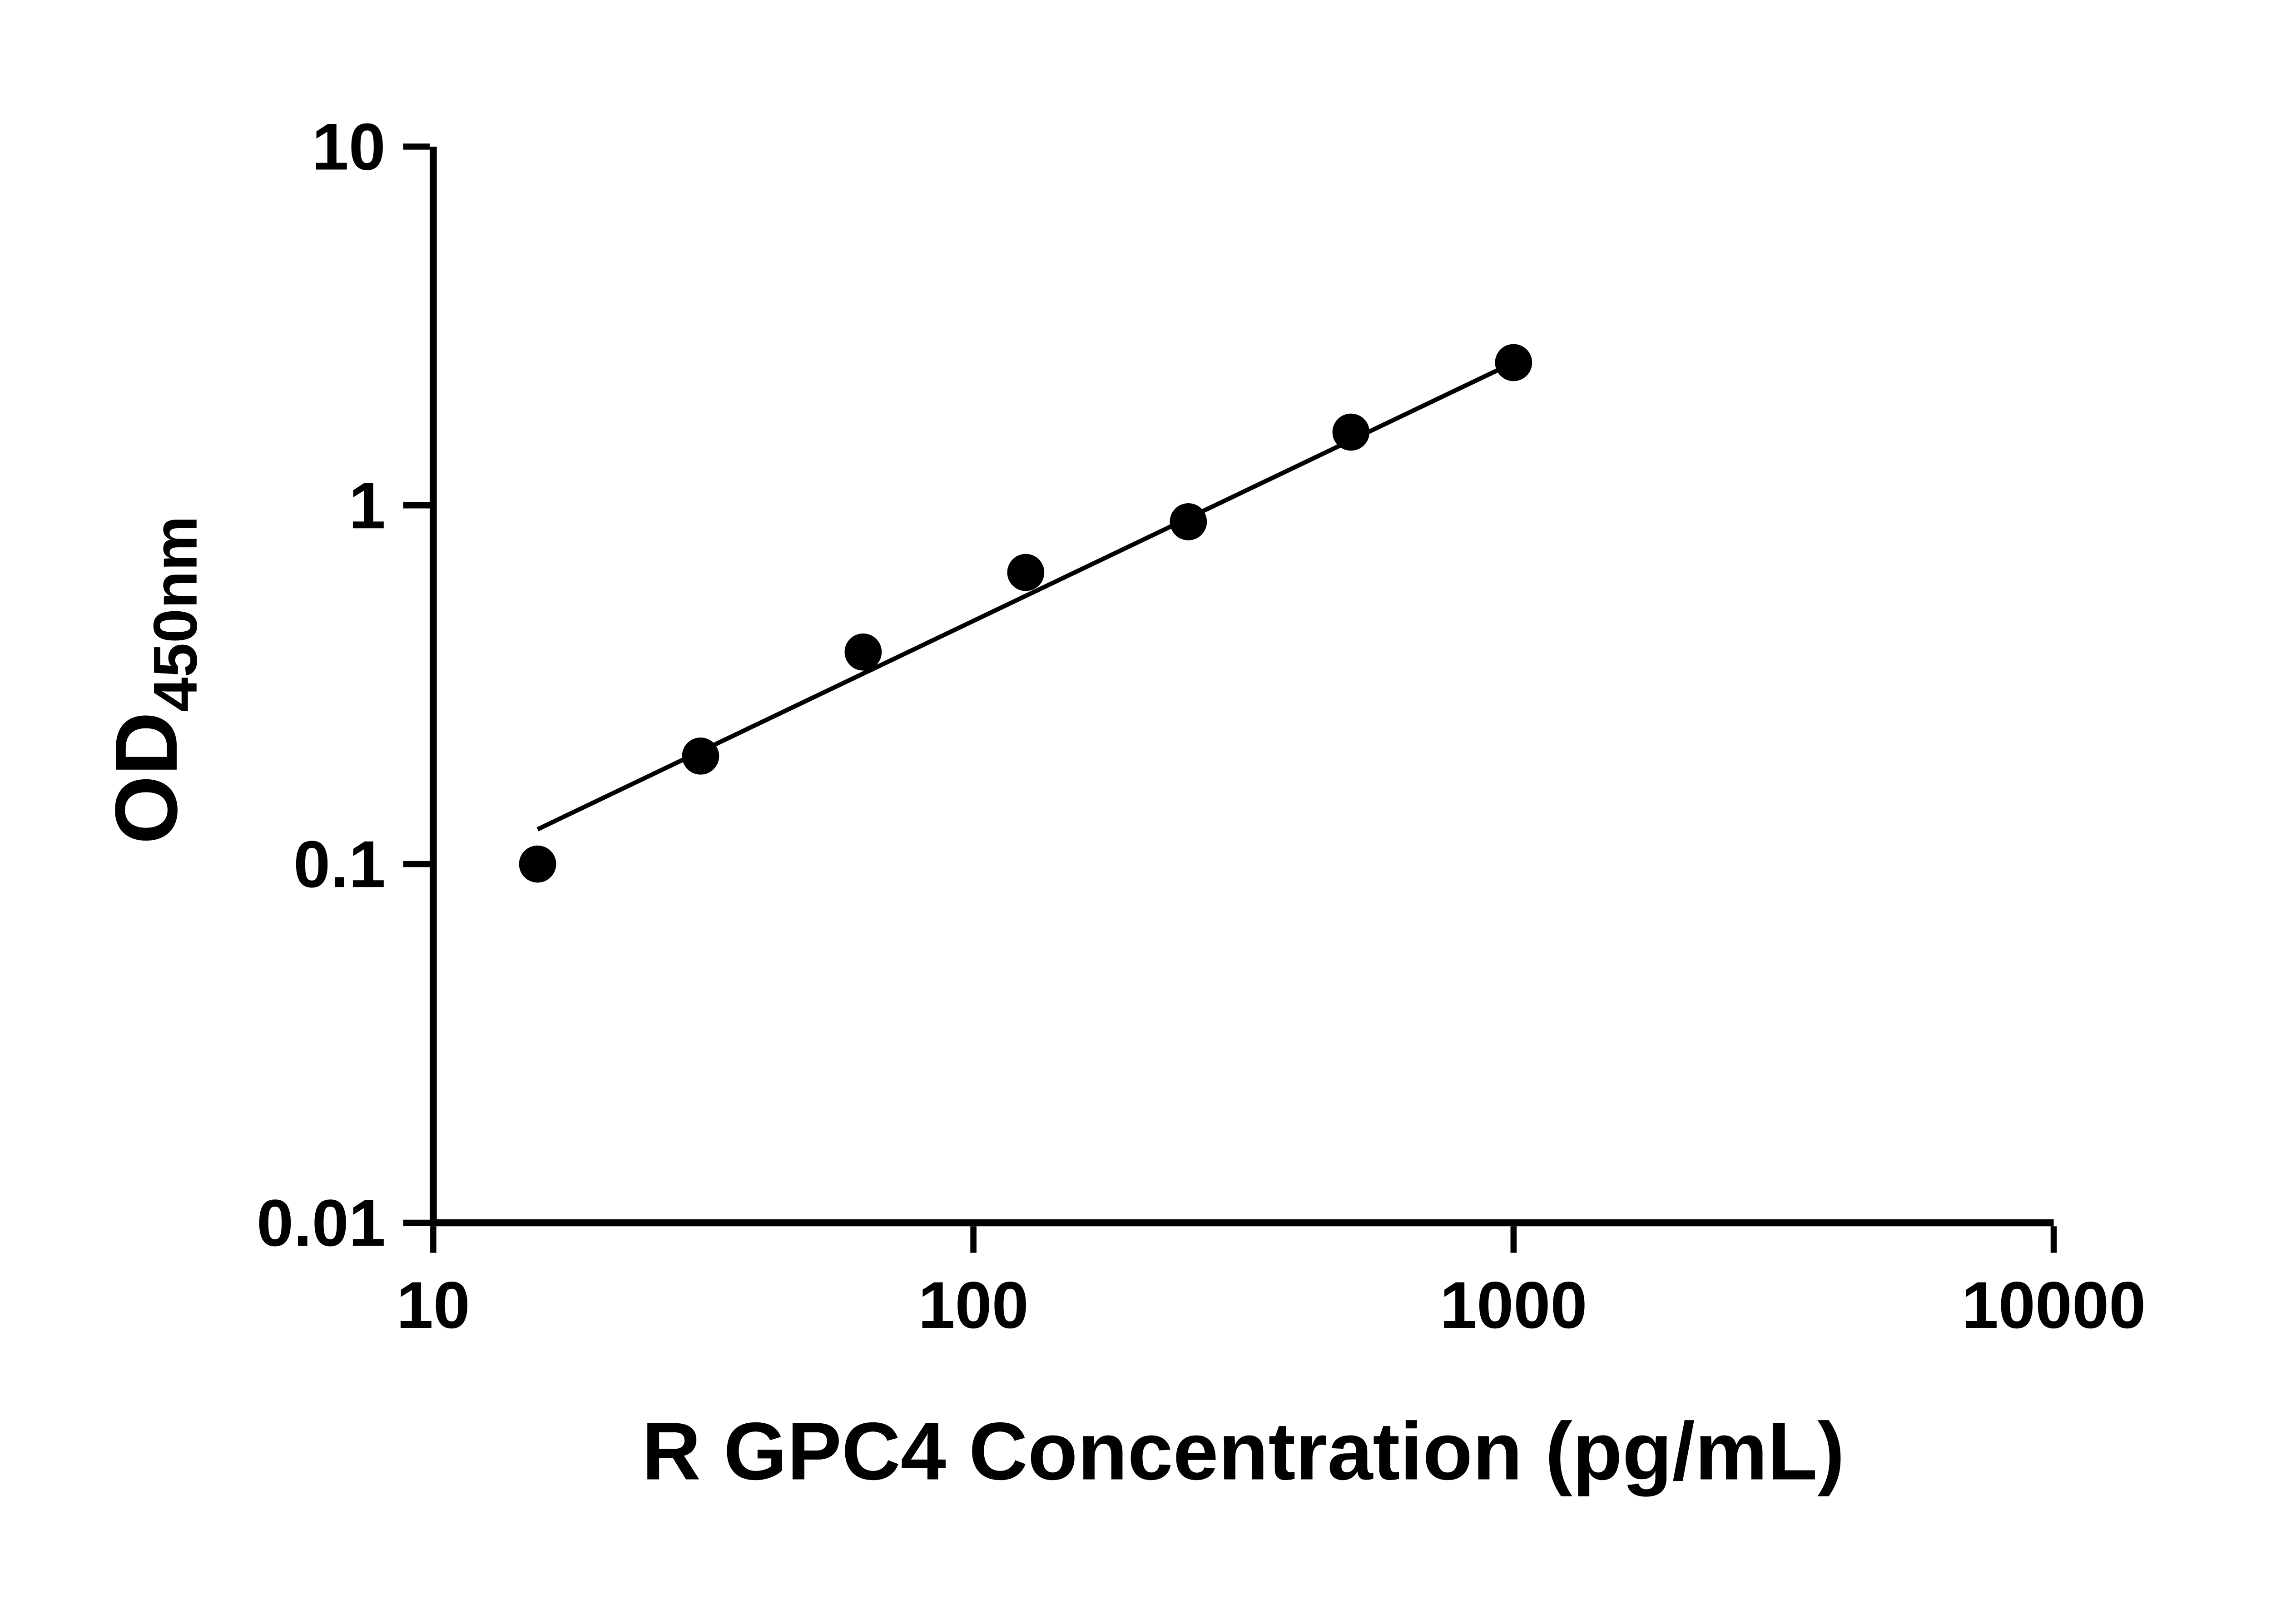 This screenshot has height=1624, width=2271. I want to click on y-axis-title: OD450nm, so click(153, 680).